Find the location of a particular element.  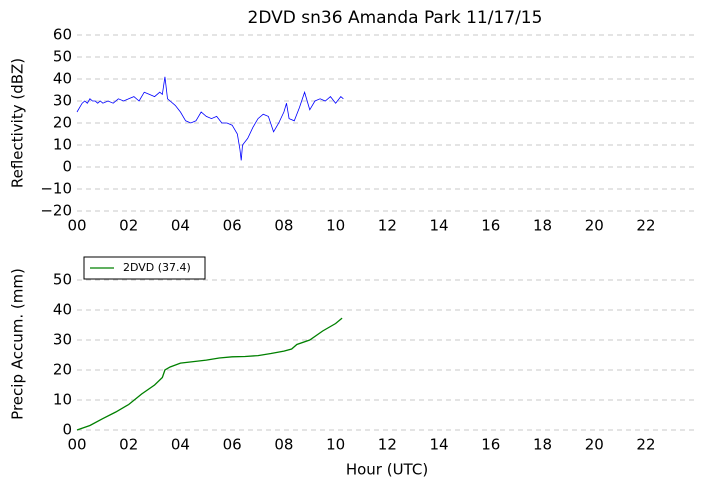

legend-box is located at coordinates (144, 268).